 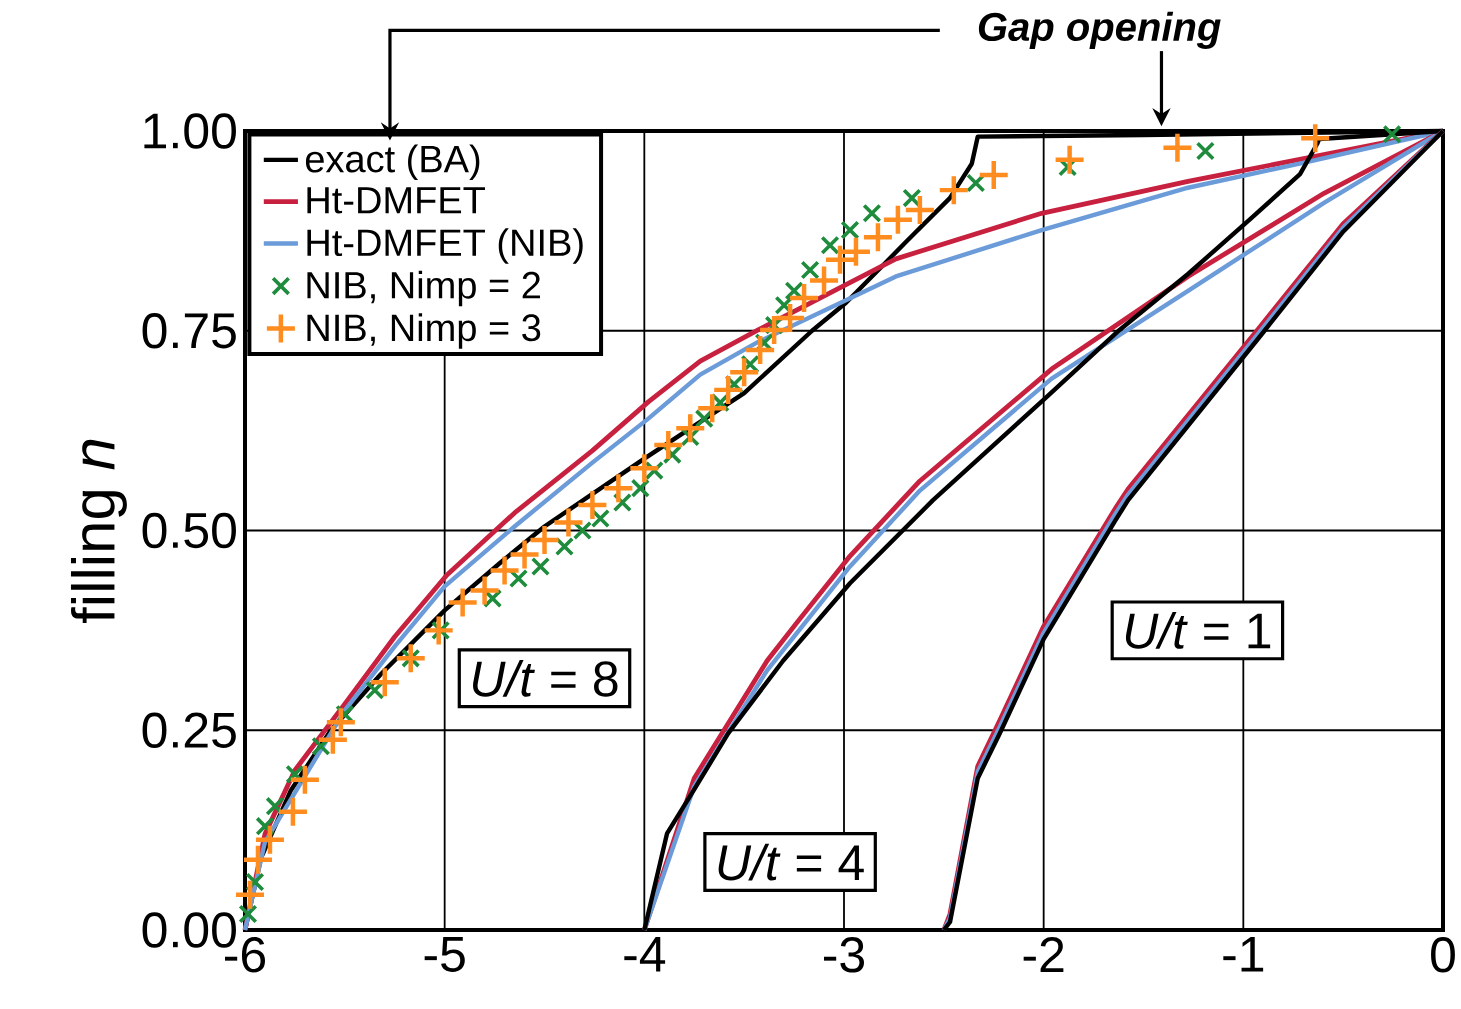 I want to click on x-tick-label: -1, so click(x=1243, y=954).